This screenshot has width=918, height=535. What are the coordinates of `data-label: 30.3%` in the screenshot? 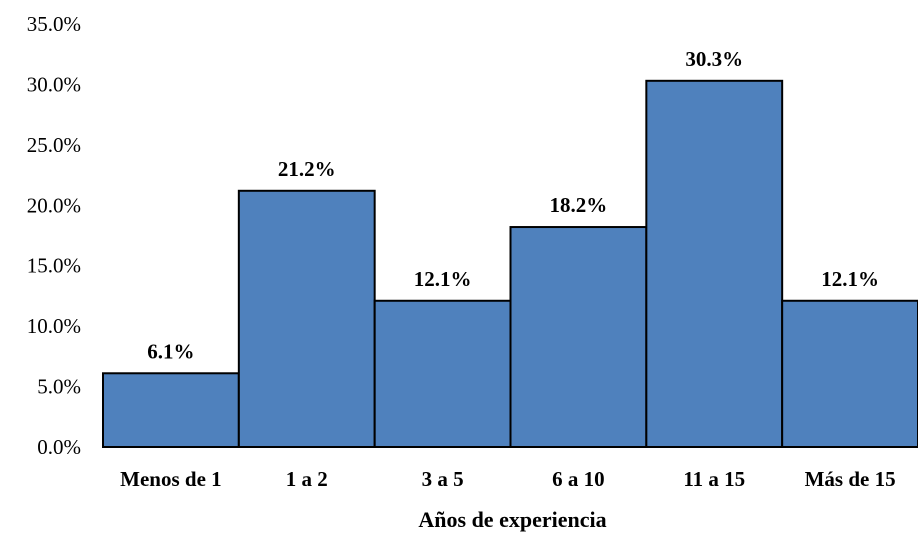 It's located at (714, 59).